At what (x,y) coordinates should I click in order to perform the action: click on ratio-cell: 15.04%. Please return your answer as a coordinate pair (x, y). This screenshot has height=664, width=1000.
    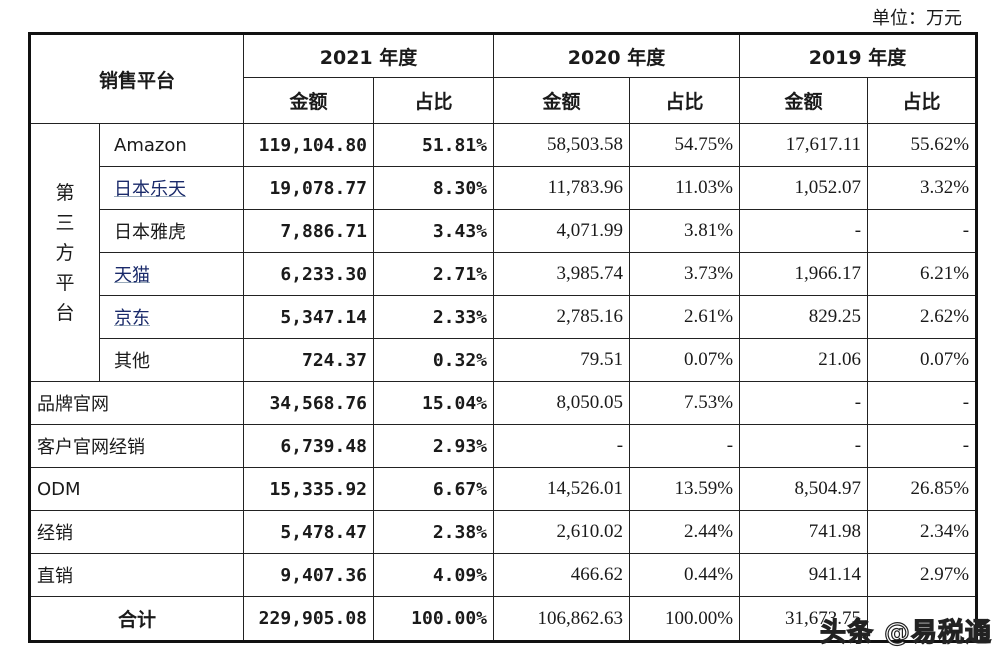
    Looking at the image, I should click on (434, 403).